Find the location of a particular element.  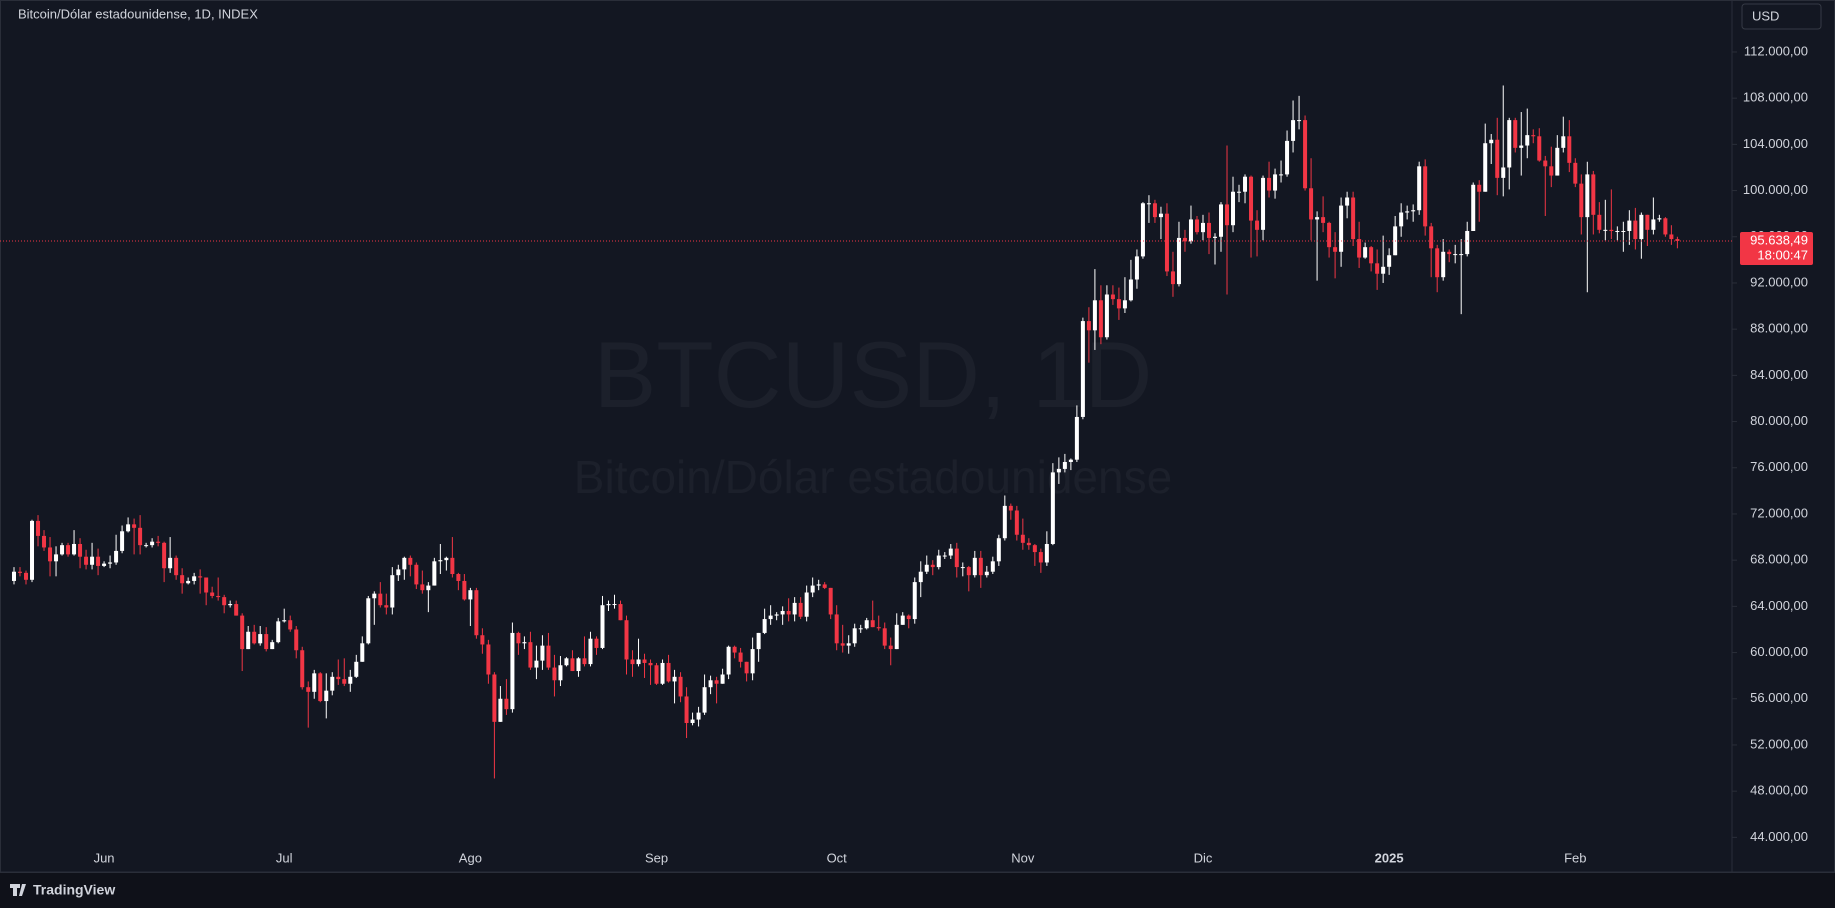

brand-name: TradingView is located at coordinates (74, 890).